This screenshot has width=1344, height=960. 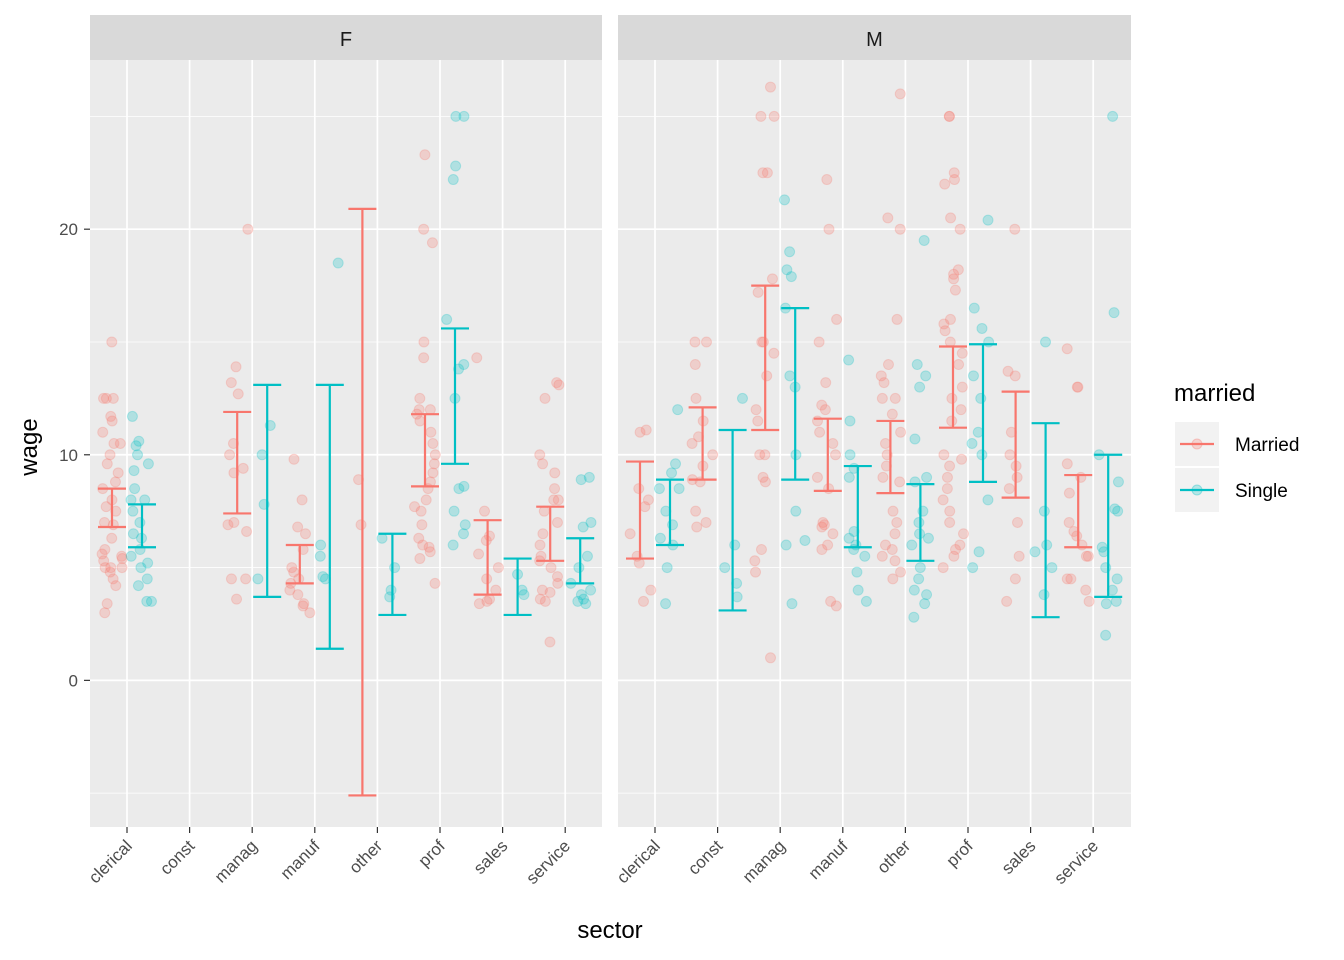 What do you see at coordinates (828, 859) in the screenshot?
I see `x-tick-label: manuf` at bounding box center [828, 859].